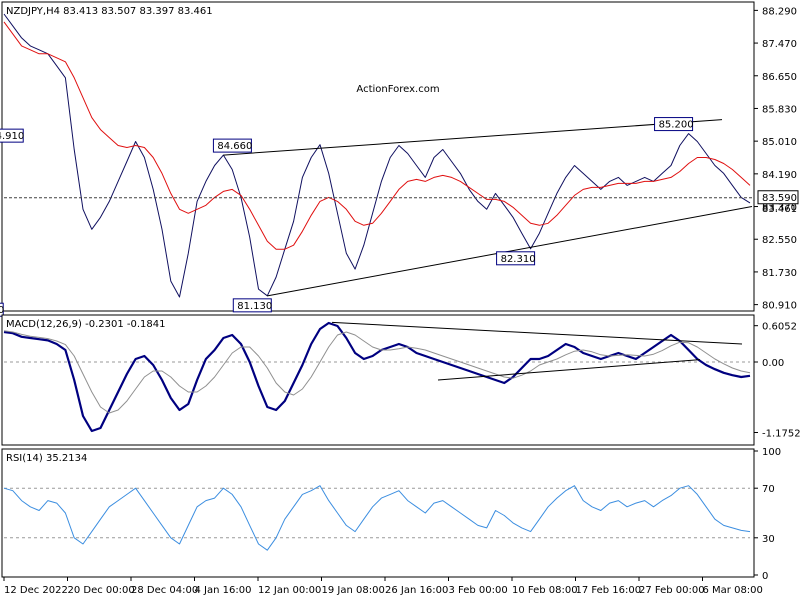  I want to click on y-tick-label: 0.00, so click(773, 363).